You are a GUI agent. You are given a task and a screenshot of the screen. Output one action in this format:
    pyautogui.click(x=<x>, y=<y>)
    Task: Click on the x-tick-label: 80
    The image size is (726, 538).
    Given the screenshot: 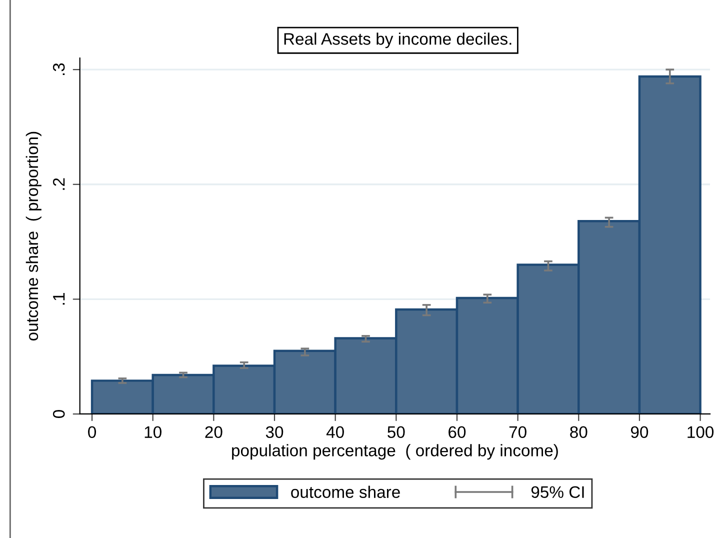 What is the action you would take?
    pyautogui.click(x=579, y=432)
    